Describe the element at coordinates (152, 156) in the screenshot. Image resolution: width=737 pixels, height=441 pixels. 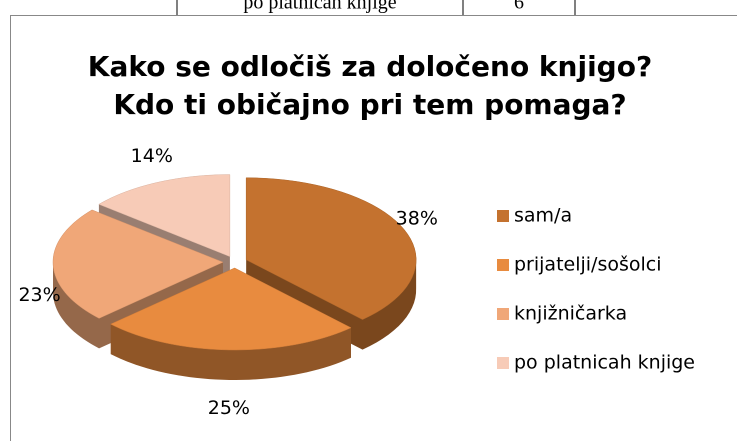
I see `data-label: 14%` at that location.